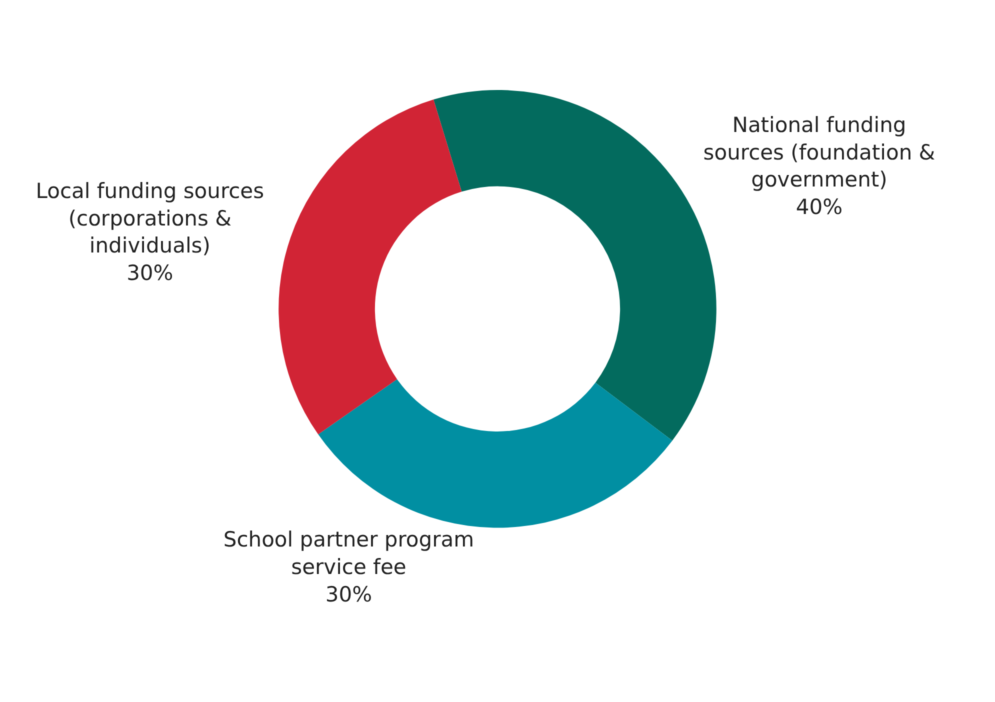 This screenshot has height=702, width=995. Describe the element at coordinates (348, 554) in the screenshot. I see `slice-label: School partner program service fee` at that location.